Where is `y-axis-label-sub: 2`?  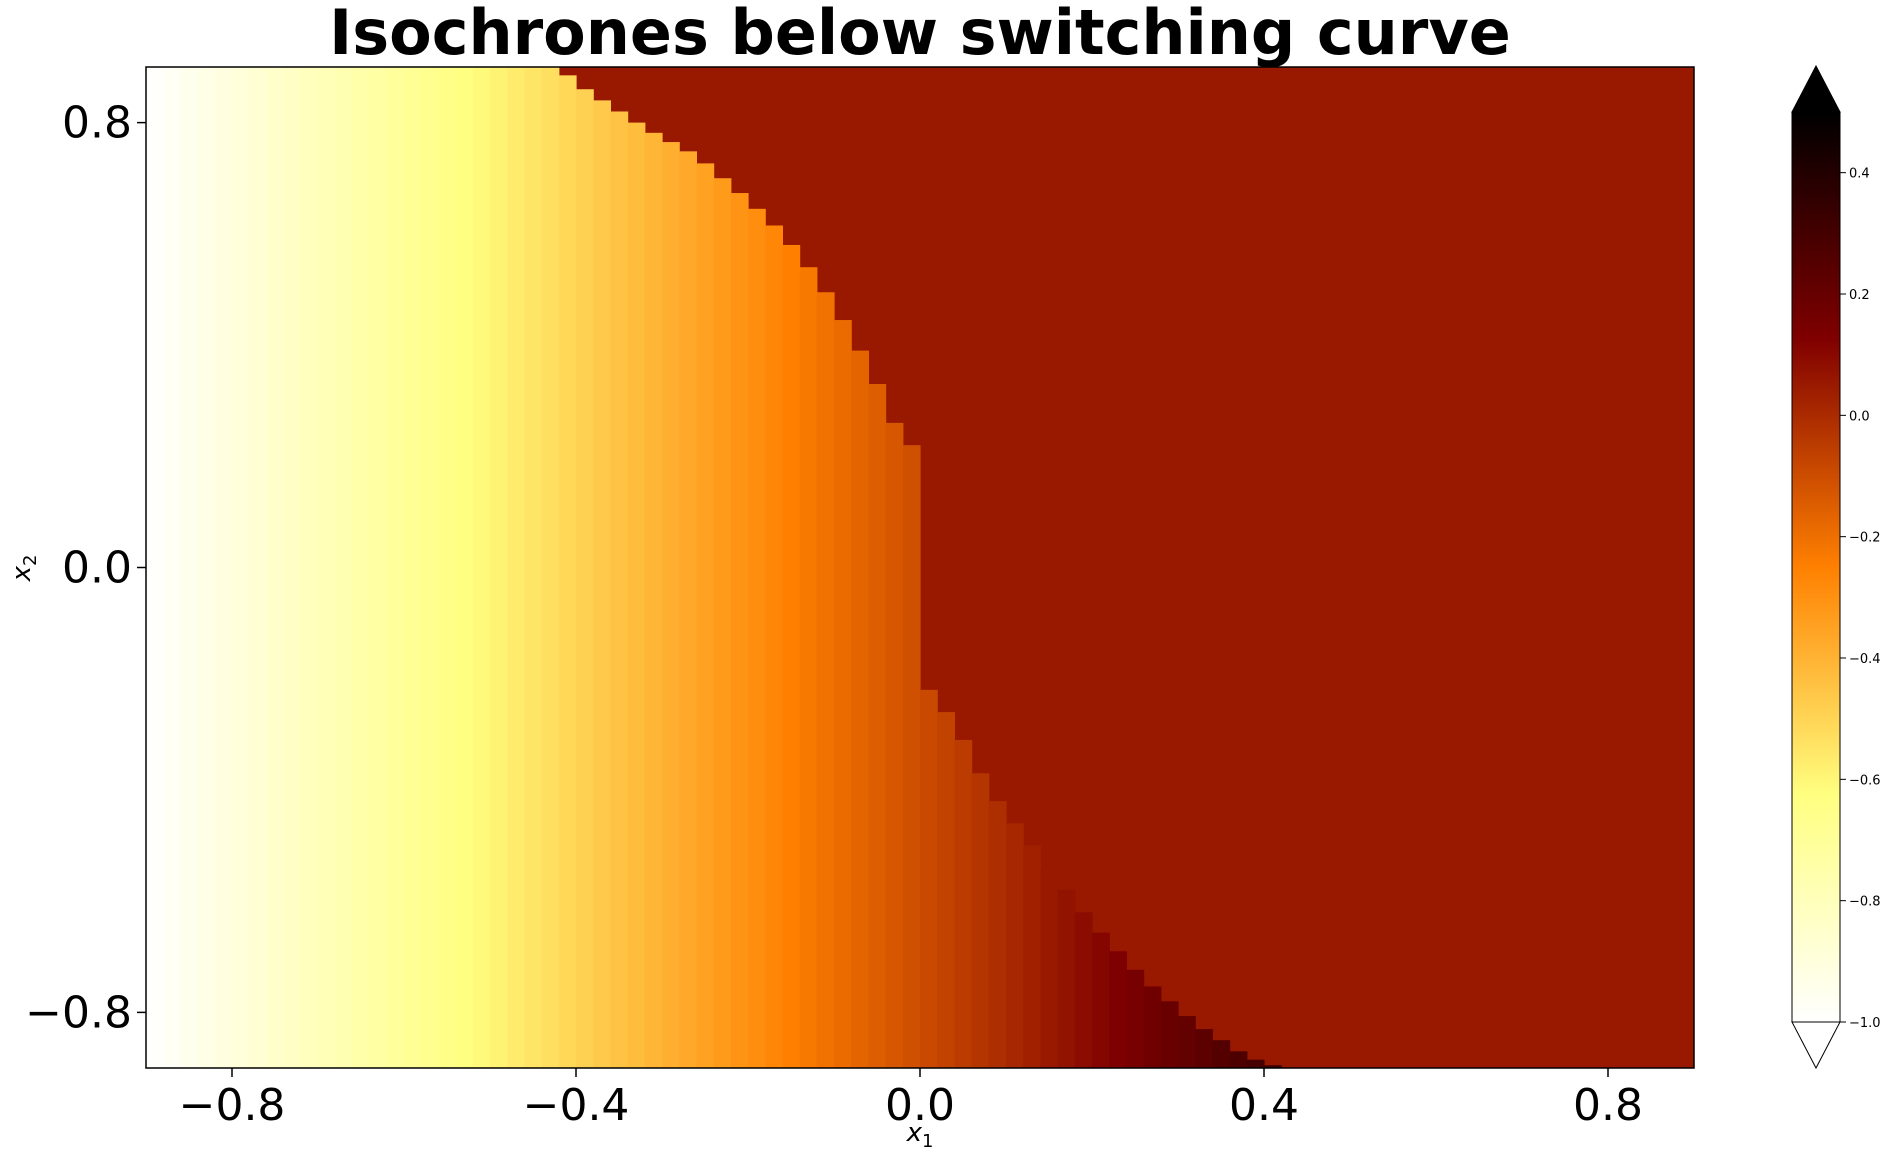 y-axis-label-sub: 2 is located at coordinates (30, 560).